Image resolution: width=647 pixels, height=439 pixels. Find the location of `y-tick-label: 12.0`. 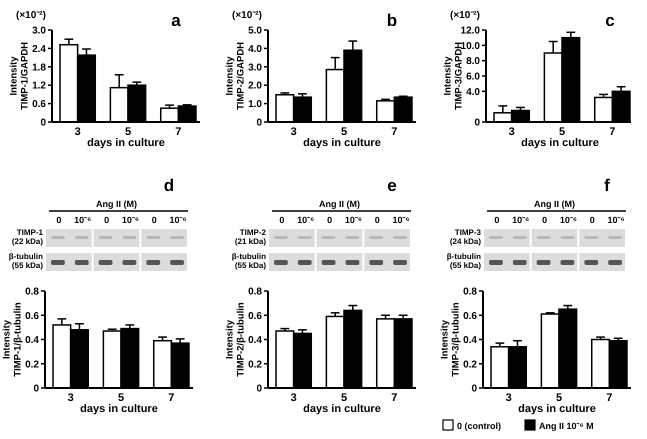

y-tick-label: 12.0 is located at coordinates (470, 31).